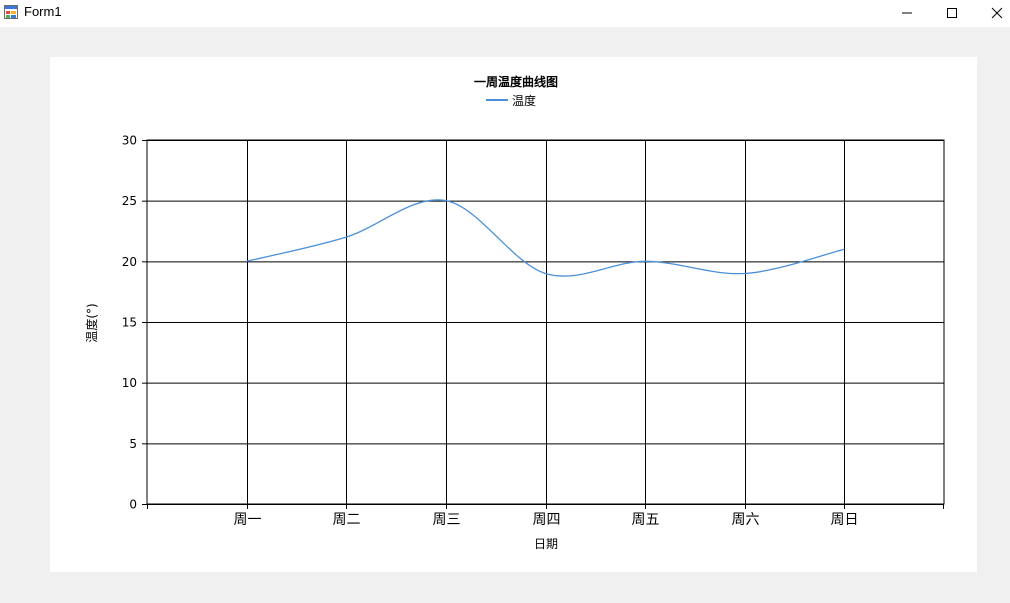  Describe the element at coordinates (11, 12) in the screenshot. I see `form-app-icon` at that location.